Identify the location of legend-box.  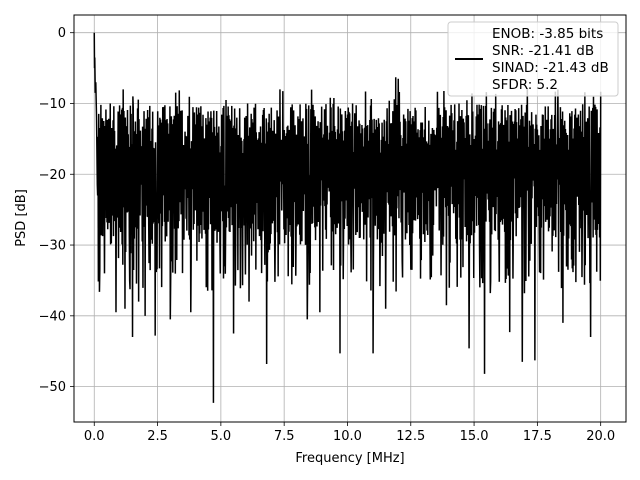
(533, 59).